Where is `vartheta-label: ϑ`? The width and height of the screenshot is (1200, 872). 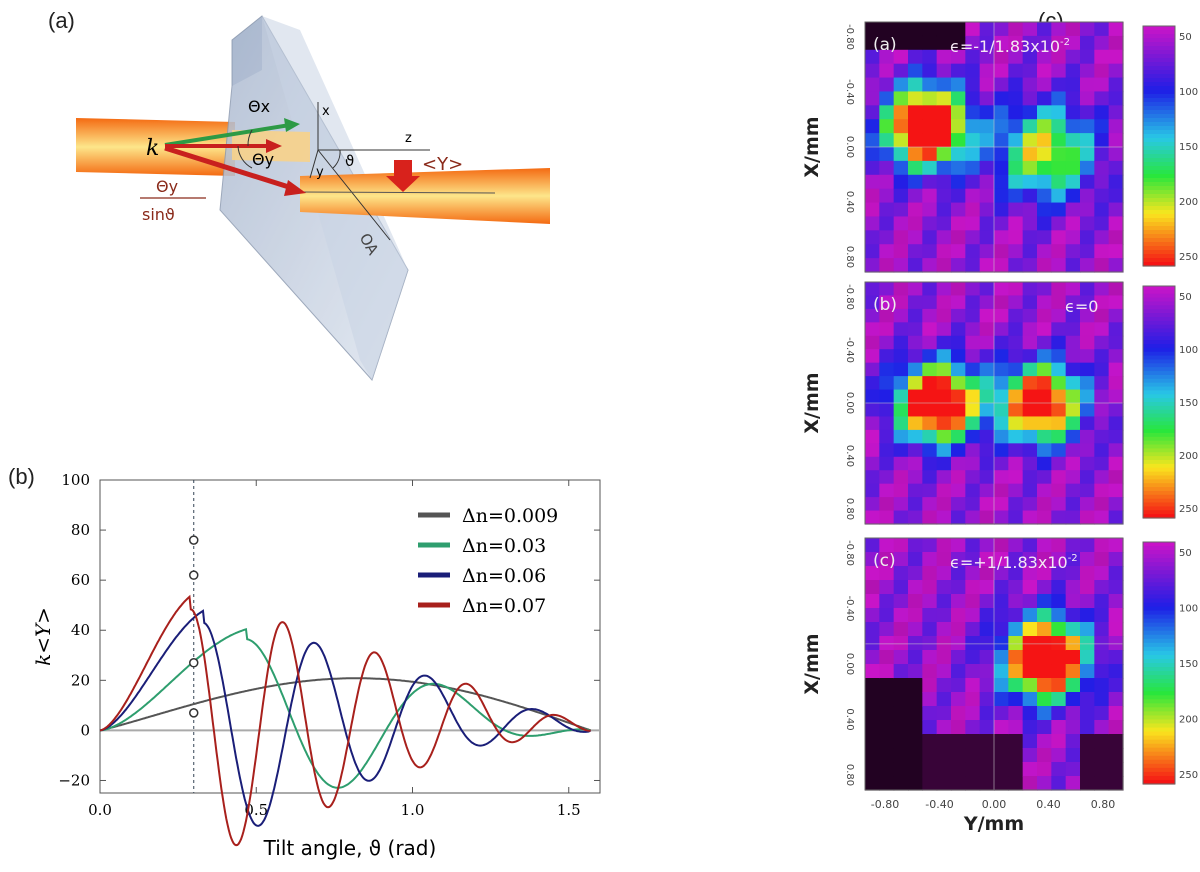 vartheta-label: ϑ is located at coordinates (349, 161).